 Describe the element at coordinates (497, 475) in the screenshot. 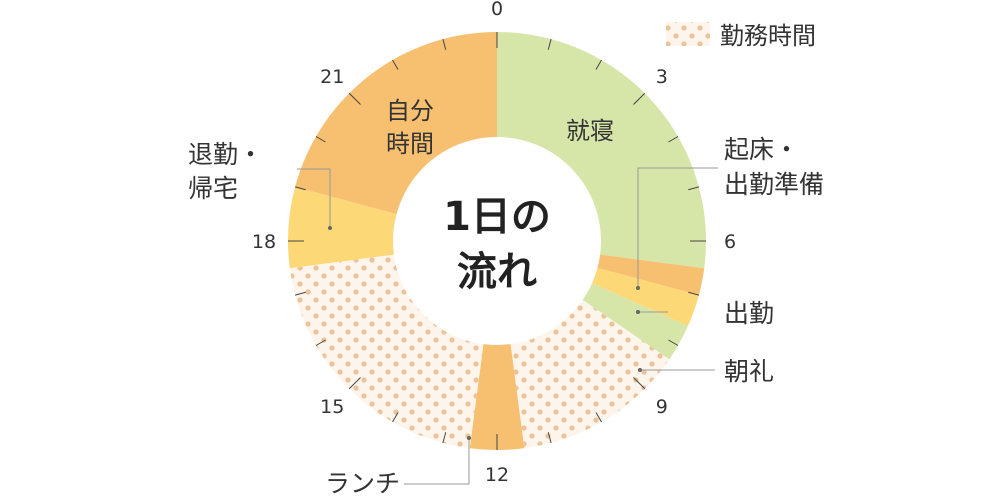

I see `tick-label-12: 12` at that location.